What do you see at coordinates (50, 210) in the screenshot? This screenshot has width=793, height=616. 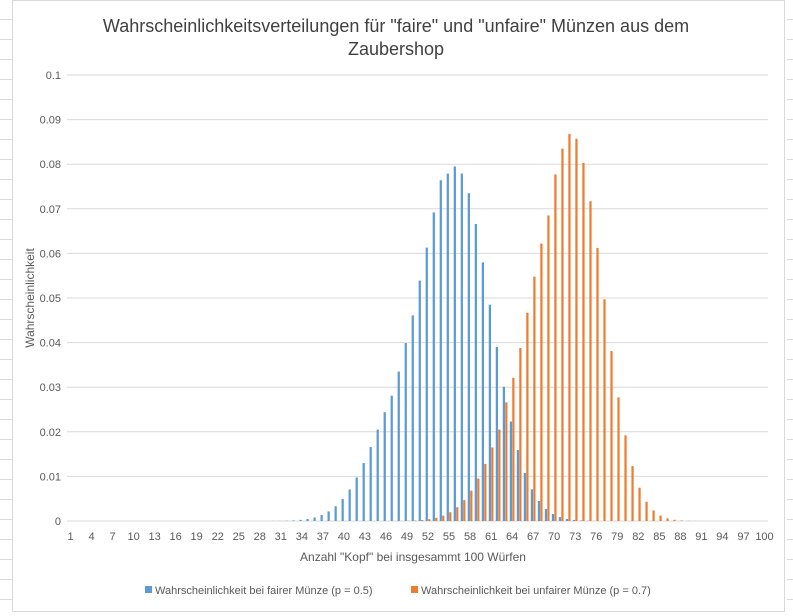 I see `y-tick-label: 0.07` at bounding box center [50, 210].